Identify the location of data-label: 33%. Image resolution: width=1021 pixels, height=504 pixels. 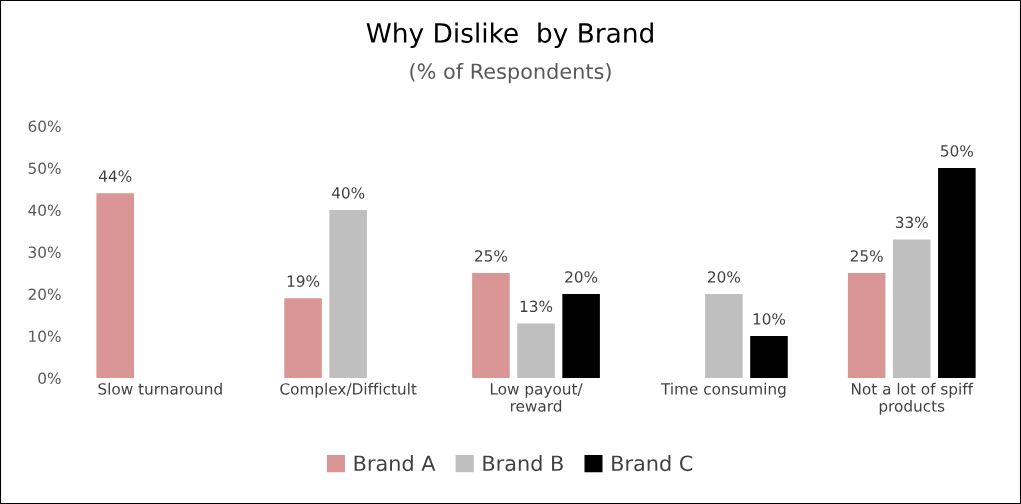
(911, 222).